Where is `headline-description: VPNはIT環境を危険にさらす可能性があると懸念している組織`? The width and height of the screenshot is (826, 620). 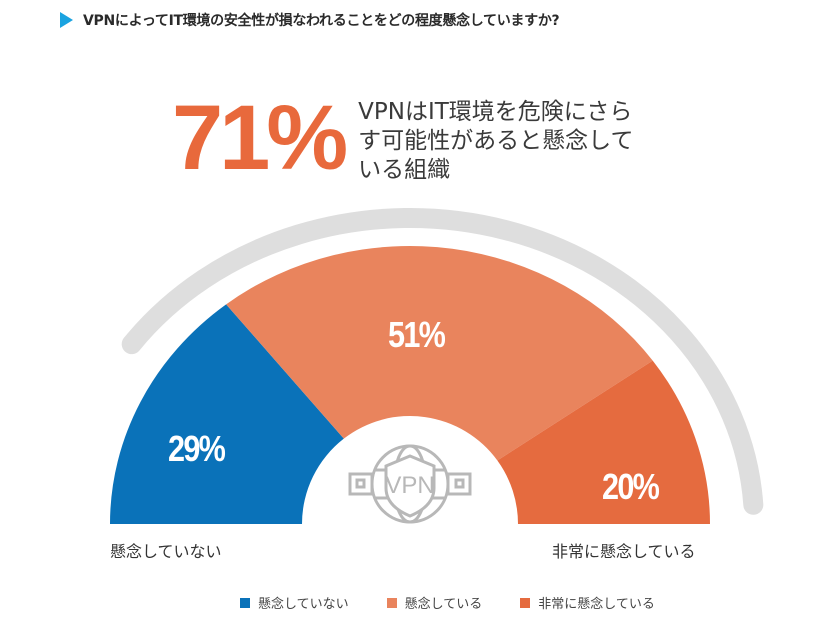 headline-description: VPNはIT環境を危険にさらす可能性があると懸念している組織 is located at coordinates (496, 141).